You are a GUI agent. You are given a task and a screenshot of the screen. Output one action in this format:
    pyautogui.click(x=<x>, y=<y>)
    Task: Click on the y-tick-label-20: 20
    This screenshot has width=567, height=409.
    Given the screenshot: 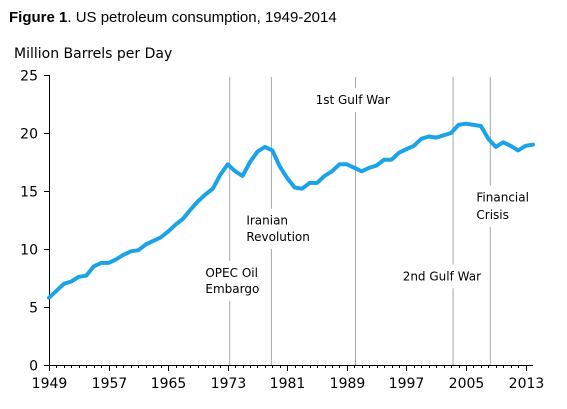 What is the action you would take?
    pyautogui.click(x=29, y=135)
    